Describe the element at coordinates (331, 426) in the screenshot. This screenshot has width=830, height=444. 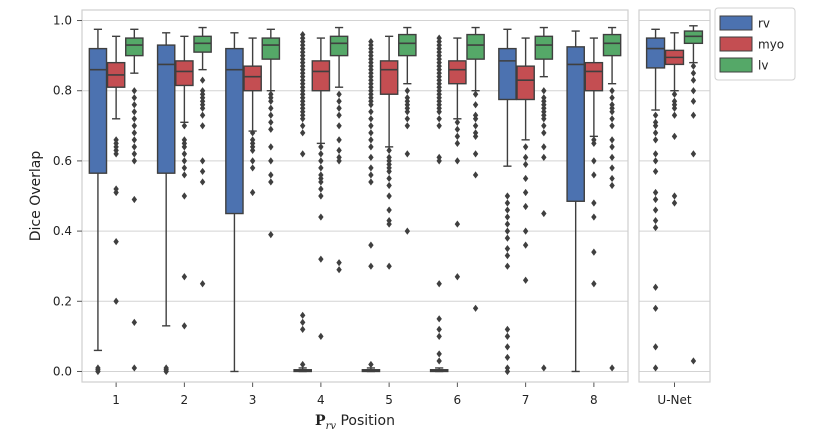
I see `x-axis-label-subscript: rv` at that location.